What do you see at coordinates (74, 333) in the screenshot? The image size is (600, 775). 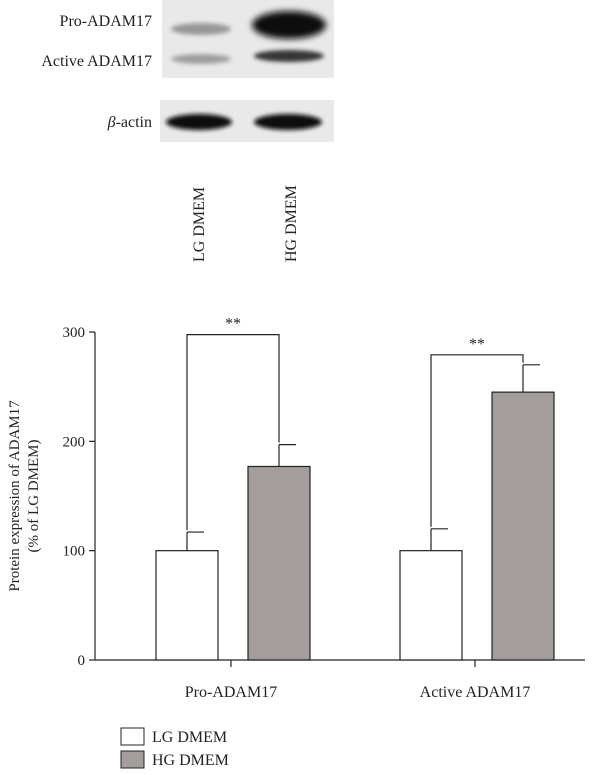 I see `y-tick-label: 300` at bounding box center [74, 333].